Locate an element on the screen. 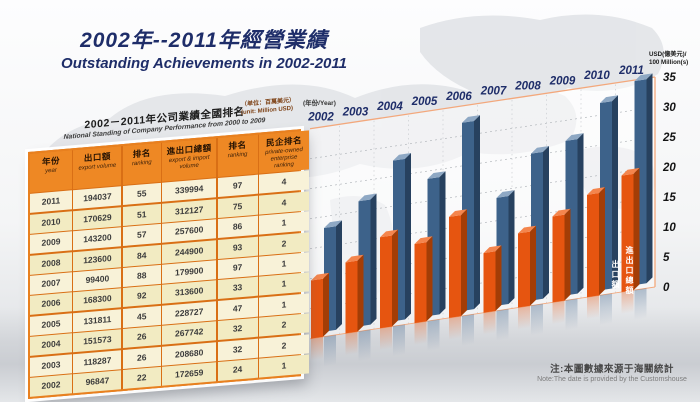  reflection-export-2011 is located at coordinates (627, 302).